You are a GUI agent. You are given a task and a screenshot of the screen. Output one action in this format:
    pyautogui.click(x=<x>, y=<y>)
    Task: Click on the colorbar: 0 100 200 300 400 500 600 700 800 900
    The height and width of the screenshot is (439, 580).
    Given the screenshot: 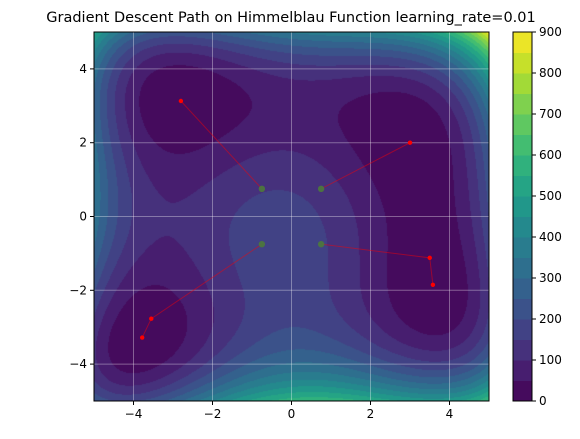 What is the action you would take?
    pyautogui.click(x=537, y=216)
    